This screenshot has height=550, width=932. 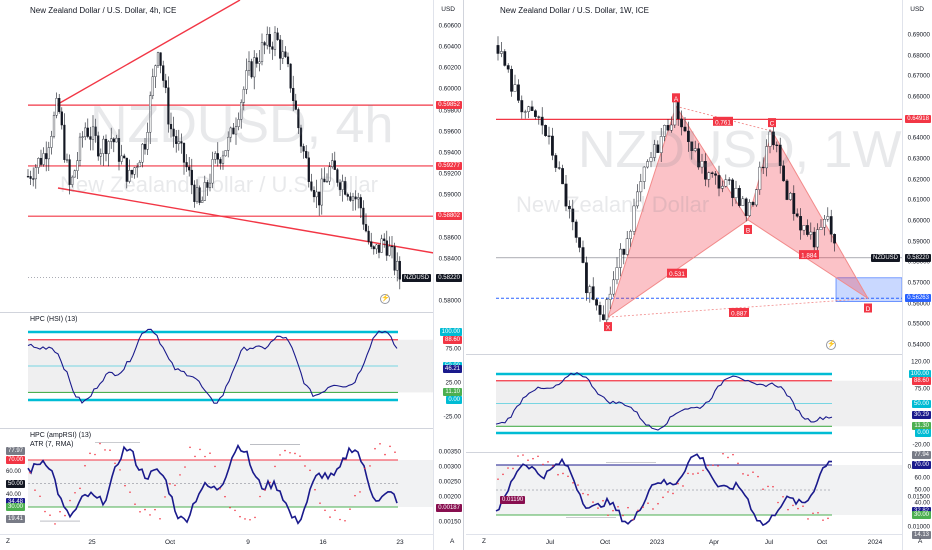 What do you see at coordinates (248, 542) in the screenshot?
I see `left-time-label: 9` at bounding box center [248, 542].